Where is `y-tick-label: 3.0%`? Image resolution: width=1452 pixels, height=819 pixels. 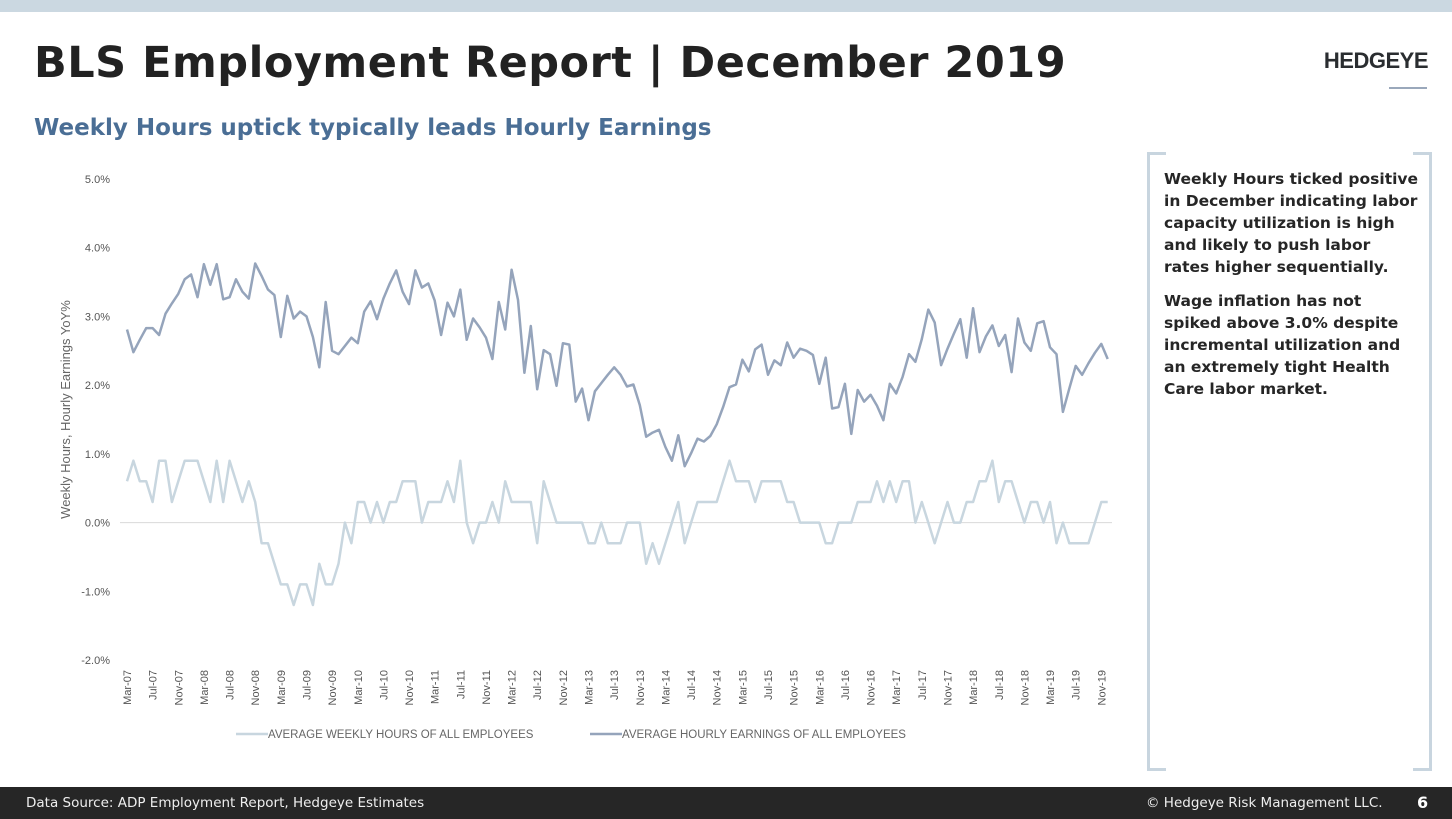
y-tick-label: 3.0% is located at coordinates (97, 317).